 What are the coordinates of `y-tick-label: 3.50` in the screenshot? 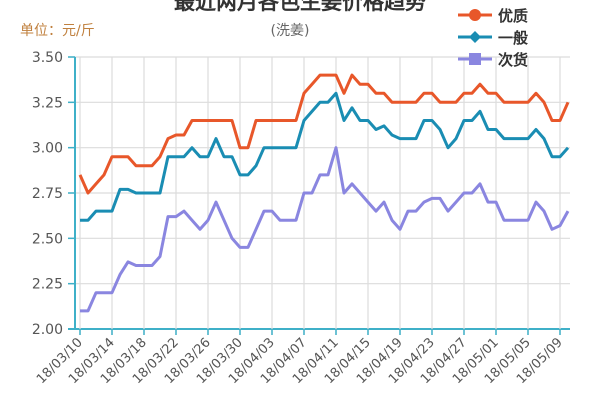 It's located at (47, 58).